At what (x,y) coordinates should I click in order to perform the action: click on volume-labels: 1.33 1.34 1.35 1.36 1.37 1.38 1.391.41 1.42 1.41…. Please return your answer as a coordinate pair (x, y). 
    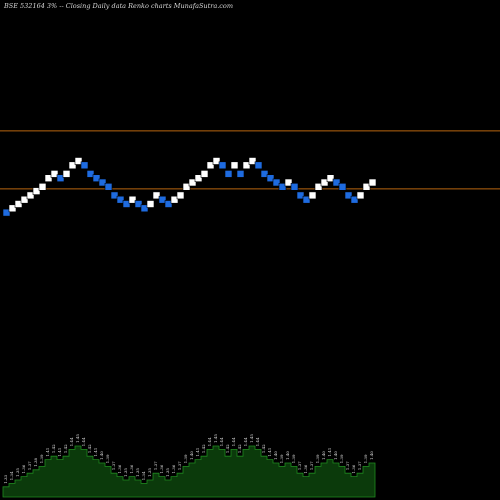
    Looking at the image, I should click on (188, 459).